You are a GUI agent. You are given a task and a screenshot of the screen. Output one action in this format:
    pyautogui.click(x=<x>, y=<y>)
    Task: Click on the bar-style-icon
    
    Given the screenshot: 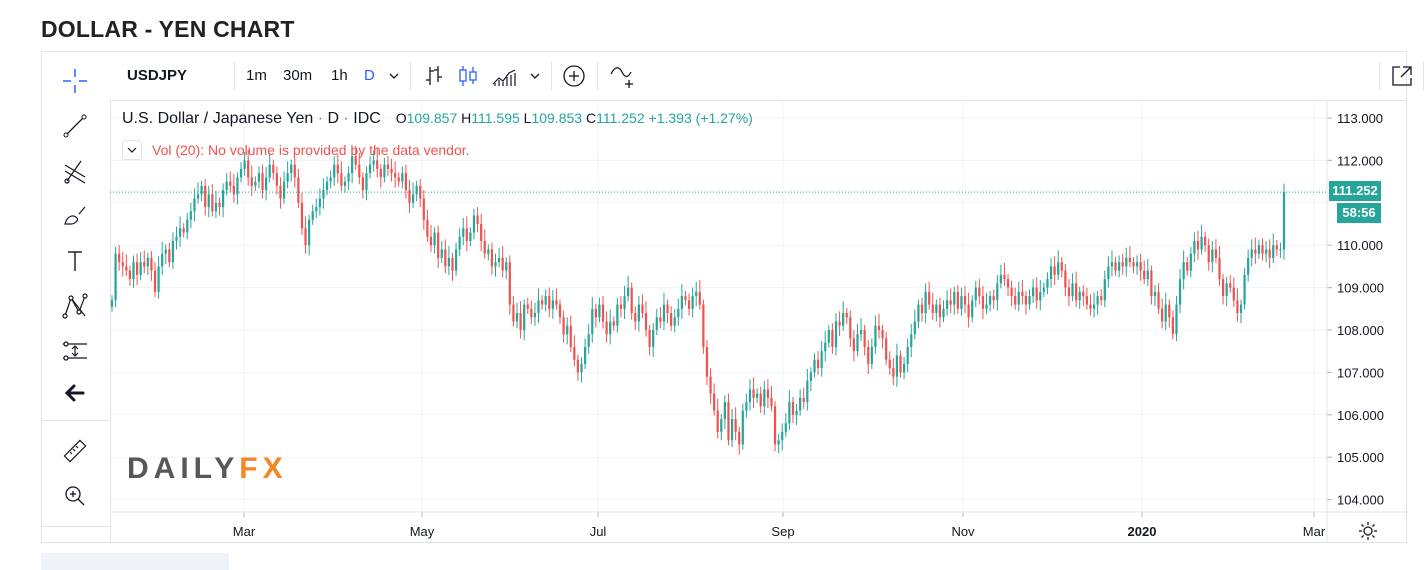 What is the action you would take?
    pyautogui.click(x=434, y=76)
    